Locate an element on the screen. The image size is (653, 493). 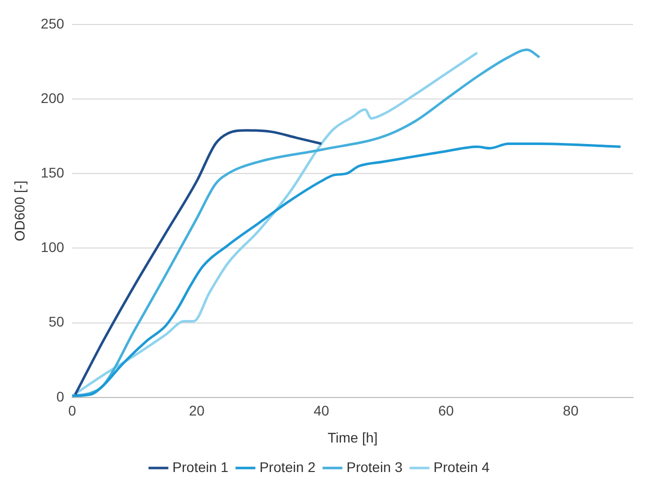
y-tick-label: 100 is located at coordinates (52, 247).